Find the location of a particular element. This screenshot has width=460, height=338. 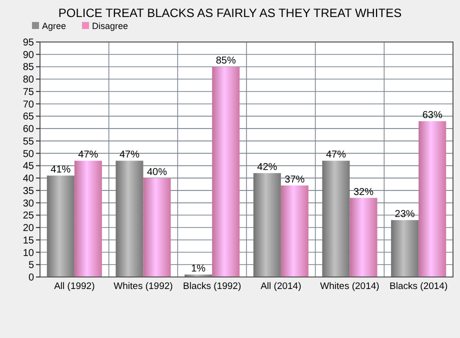

data-label: 63% is located at coordinates (432, 116).